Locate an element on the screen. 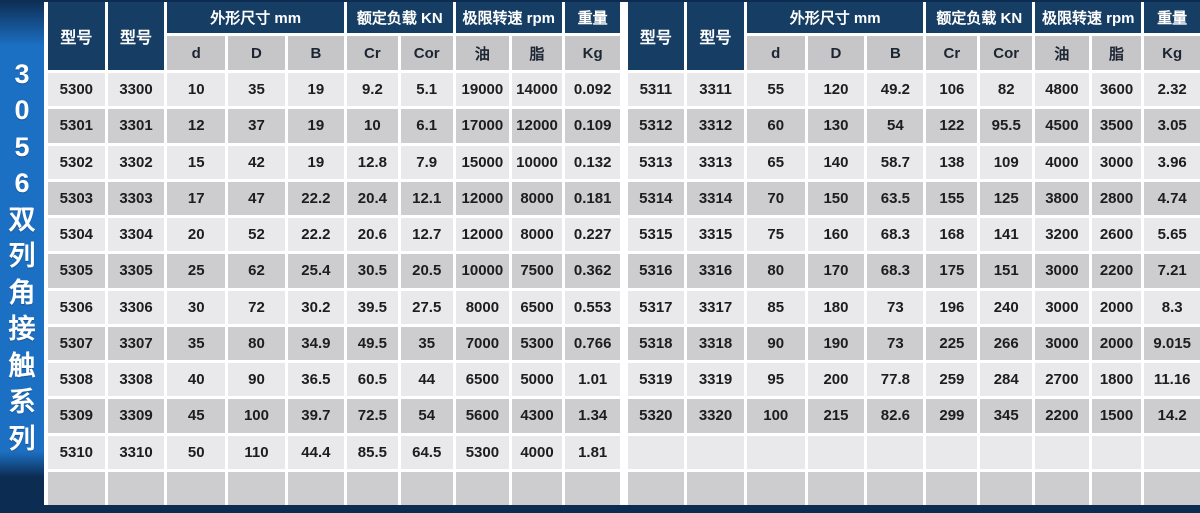 The image size is (1200, 513). table-cell: 3200 is located at coordinates (1062, 235).